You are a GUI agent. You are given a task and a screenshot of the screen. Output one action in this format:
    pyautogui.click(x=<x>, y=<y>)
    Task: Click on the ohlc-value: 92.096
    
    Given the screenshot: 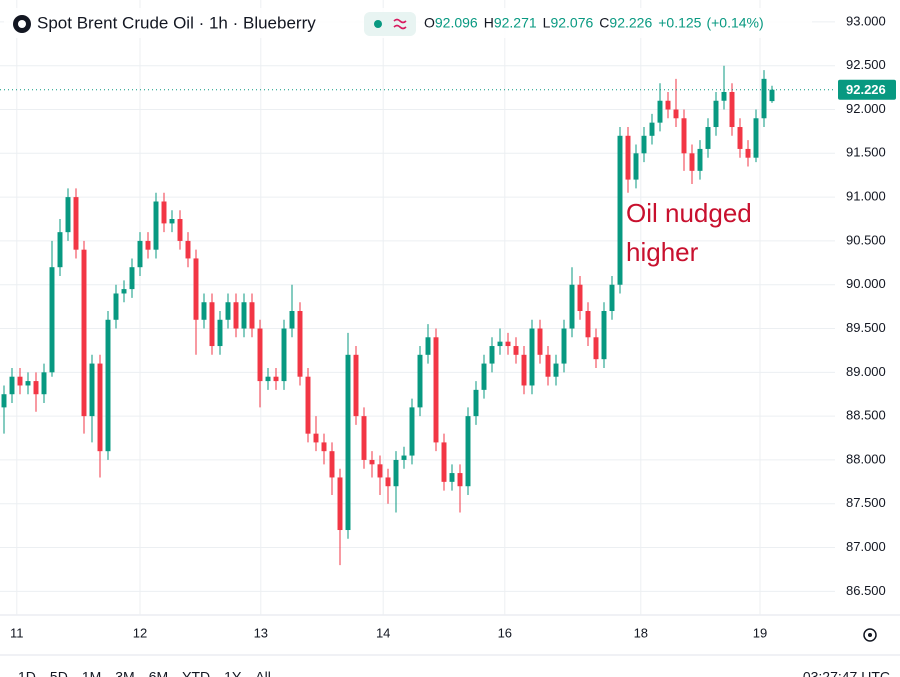 What is the action you would take?
    pyautogui.click(x=456, y=23)
    